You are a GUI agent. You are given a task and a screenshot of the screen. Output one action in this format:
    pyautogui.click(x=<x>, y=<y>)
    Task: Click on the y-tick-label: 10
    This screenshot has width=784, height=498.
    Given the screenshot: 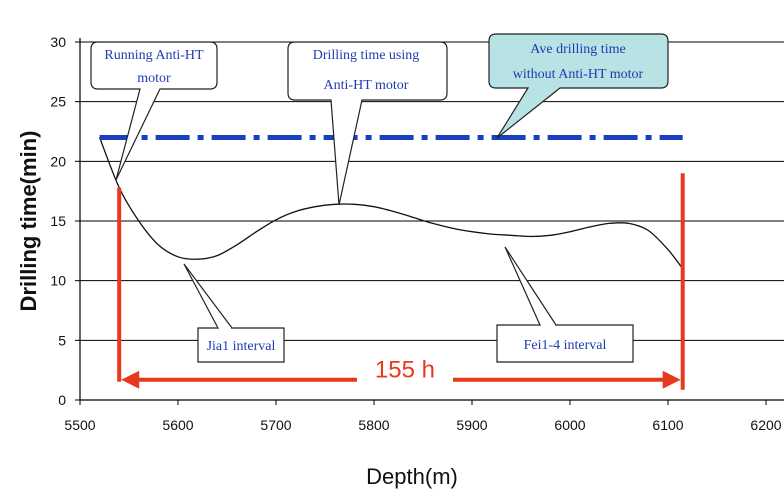 What is the action you would take?
    pyautogui.click(x=58, y=281)
    